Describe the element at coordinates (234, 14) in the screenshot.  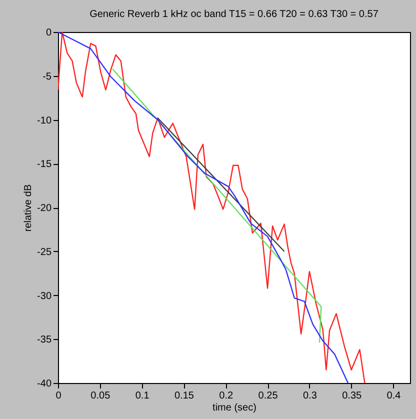
I see `chart-title: Generic Reverb 1 kHz oc band T15 = 0.66 T20 = 0.63 T30 = 0.57` at that location.